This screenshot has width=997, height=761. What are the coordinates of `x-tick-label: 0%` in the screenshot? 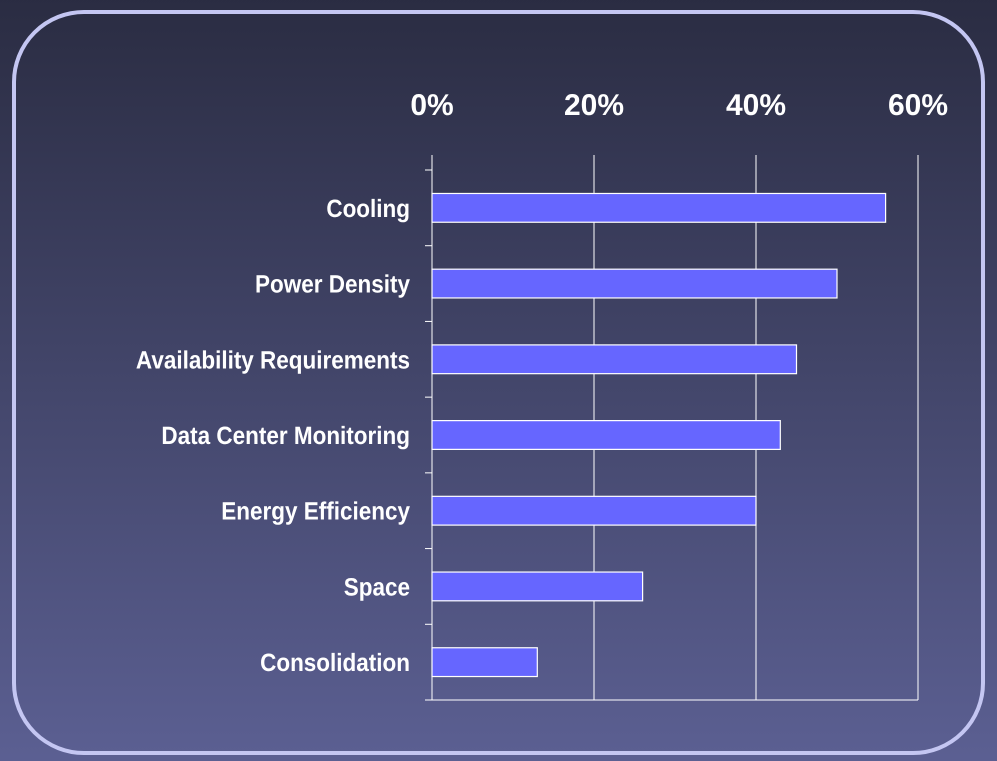 It's located at (432, 105).